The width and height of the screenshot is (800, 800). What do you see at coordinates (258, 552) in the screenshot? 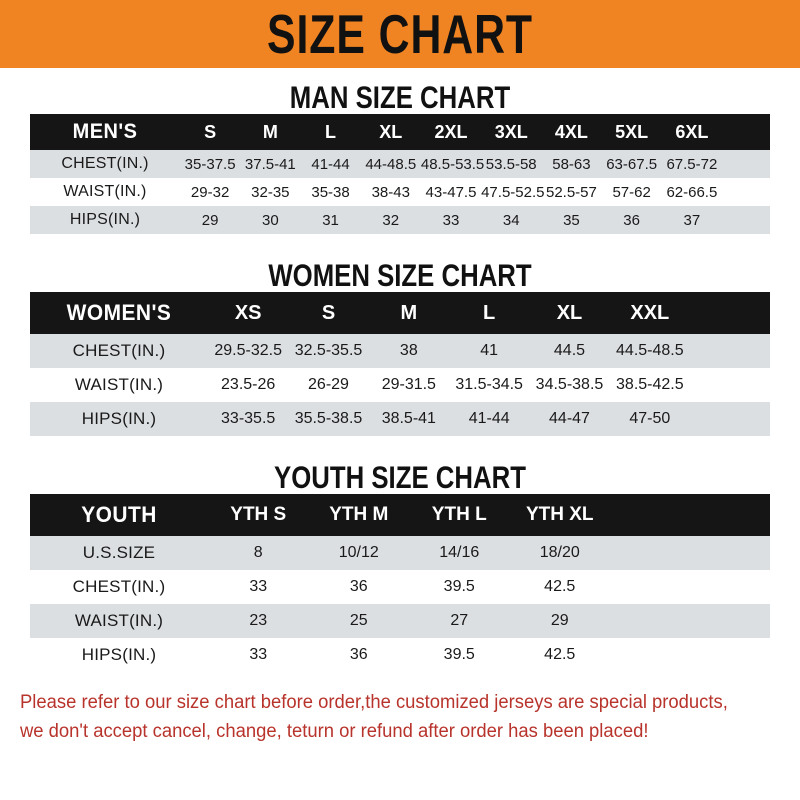
I see `table-cell: 8` at bounding box center [258, 552].